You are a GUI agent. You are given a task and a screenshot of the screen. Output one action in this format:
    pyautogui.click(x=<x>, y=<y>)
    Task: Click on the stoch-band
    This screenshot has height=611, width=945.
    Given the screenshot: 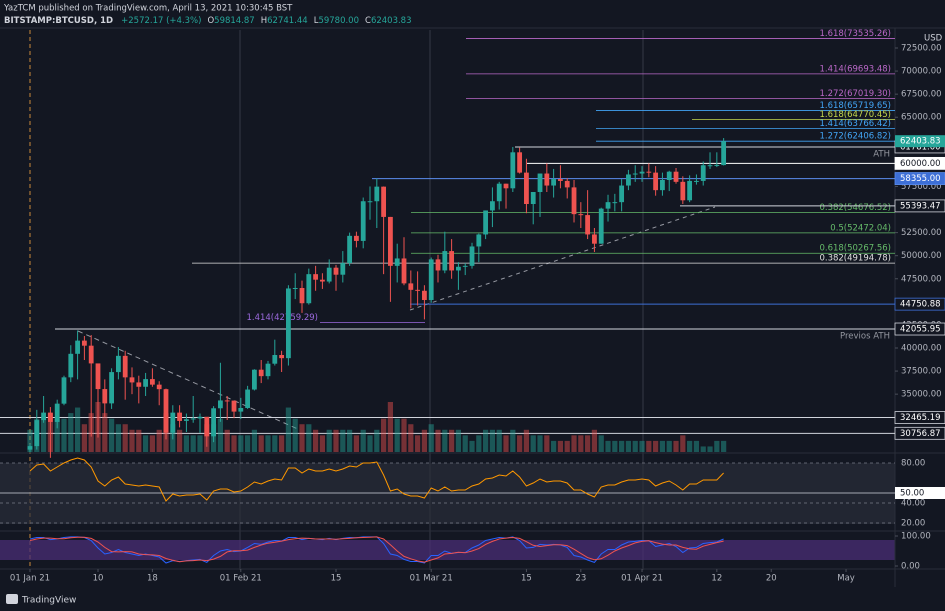 What is the action you would take?
    pyautogui.click(x=447, y=550)
    